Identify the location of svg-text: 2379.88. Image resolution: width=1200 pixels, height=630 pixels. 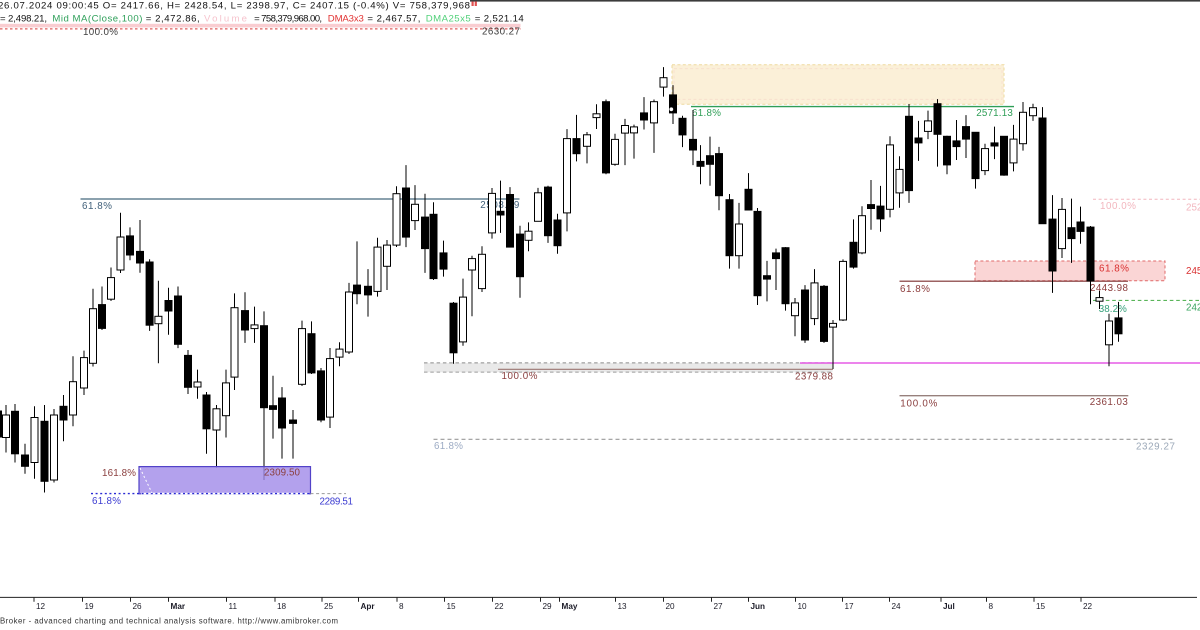
(814, 377).